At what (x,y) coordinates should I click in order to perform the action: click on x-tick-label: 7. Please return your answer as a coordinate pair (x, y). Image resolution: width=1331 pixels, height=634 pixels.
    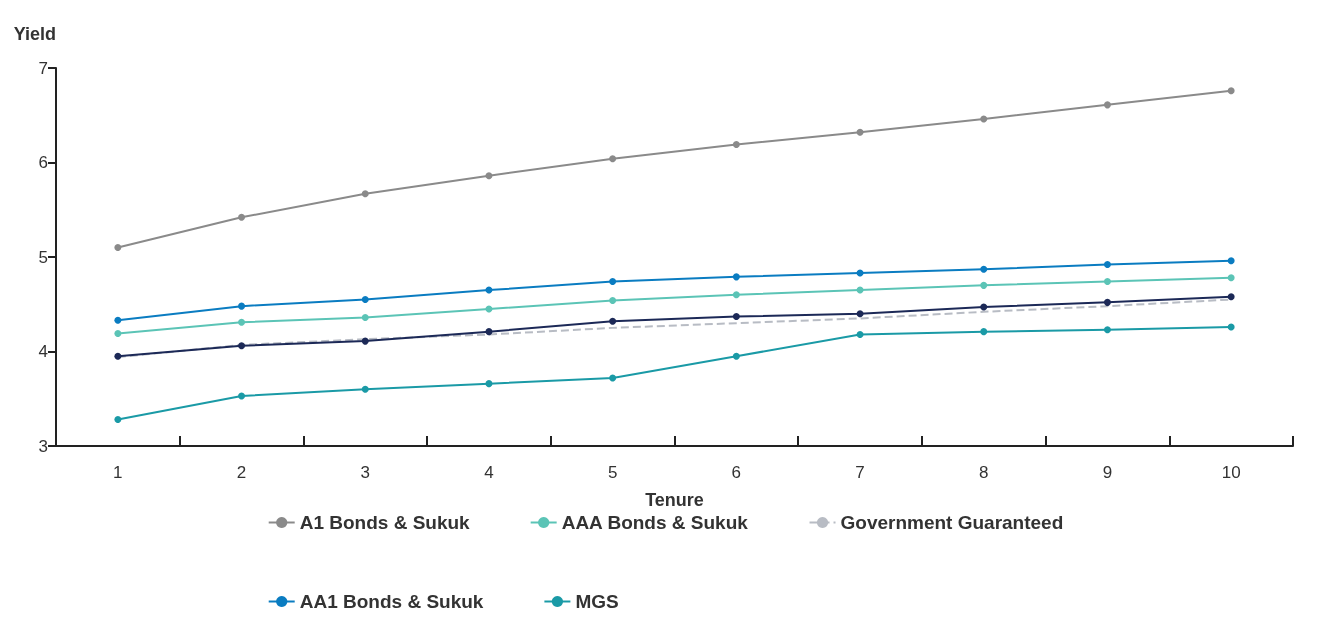
    Looking at the image, I should click on (860, 472).